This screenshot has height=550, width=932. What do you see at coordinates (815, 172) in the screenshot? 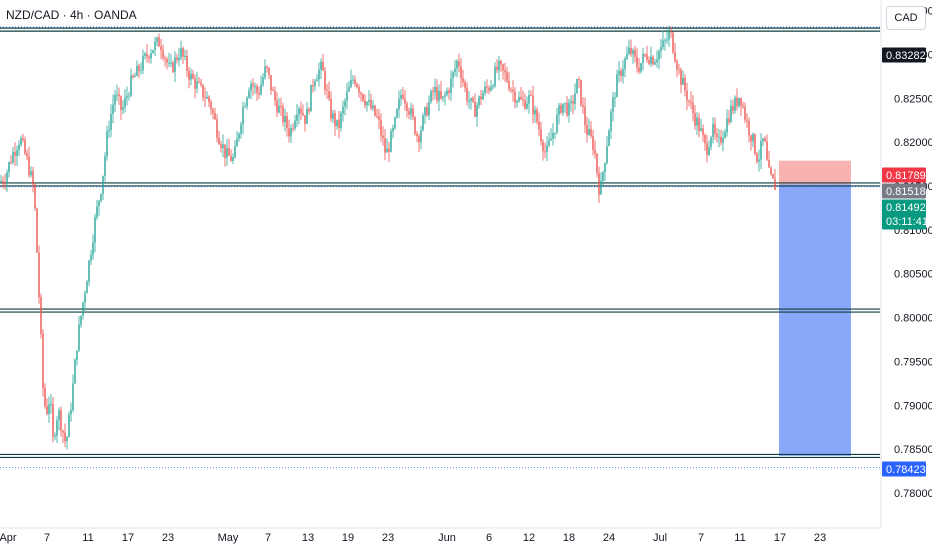
I see `stop-loss-zone` at bounding box center [815, 172].